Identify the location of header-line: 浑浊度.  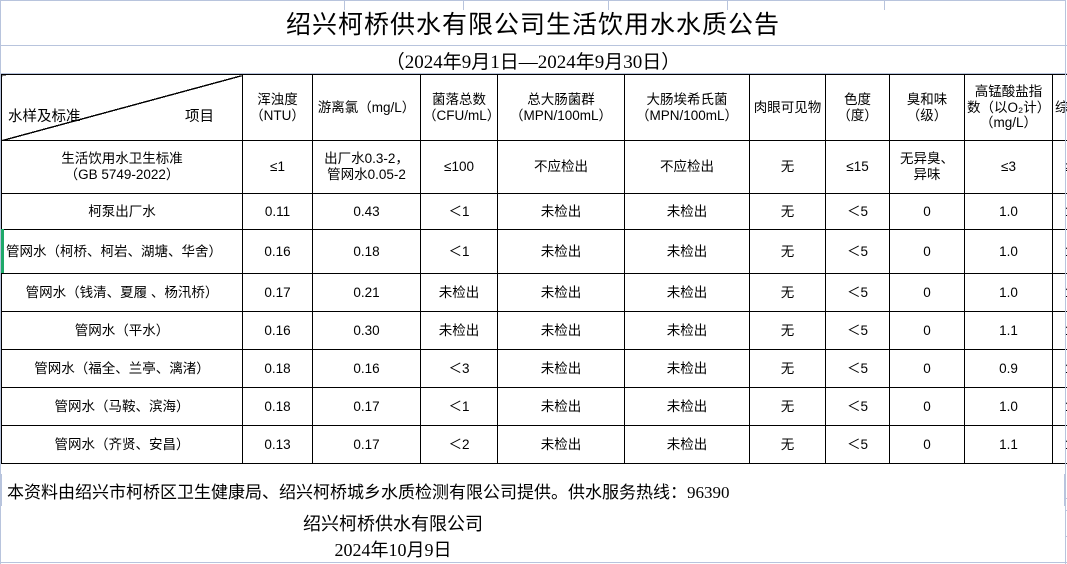
(277, 99).